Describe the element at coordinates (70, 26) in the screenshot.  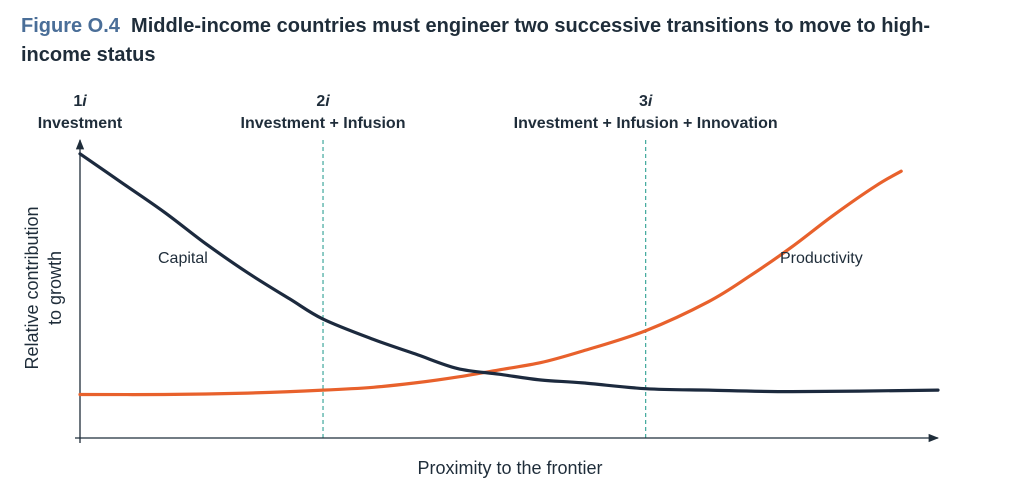
I see `figure-number: Figure O.4` at that location.